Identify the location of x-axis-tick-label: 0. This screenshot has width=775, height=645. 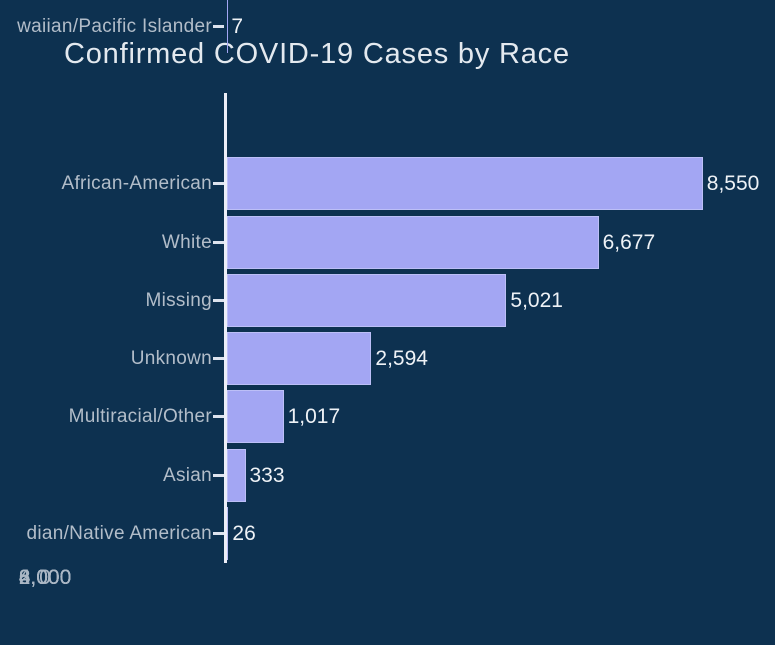
(45, 577).